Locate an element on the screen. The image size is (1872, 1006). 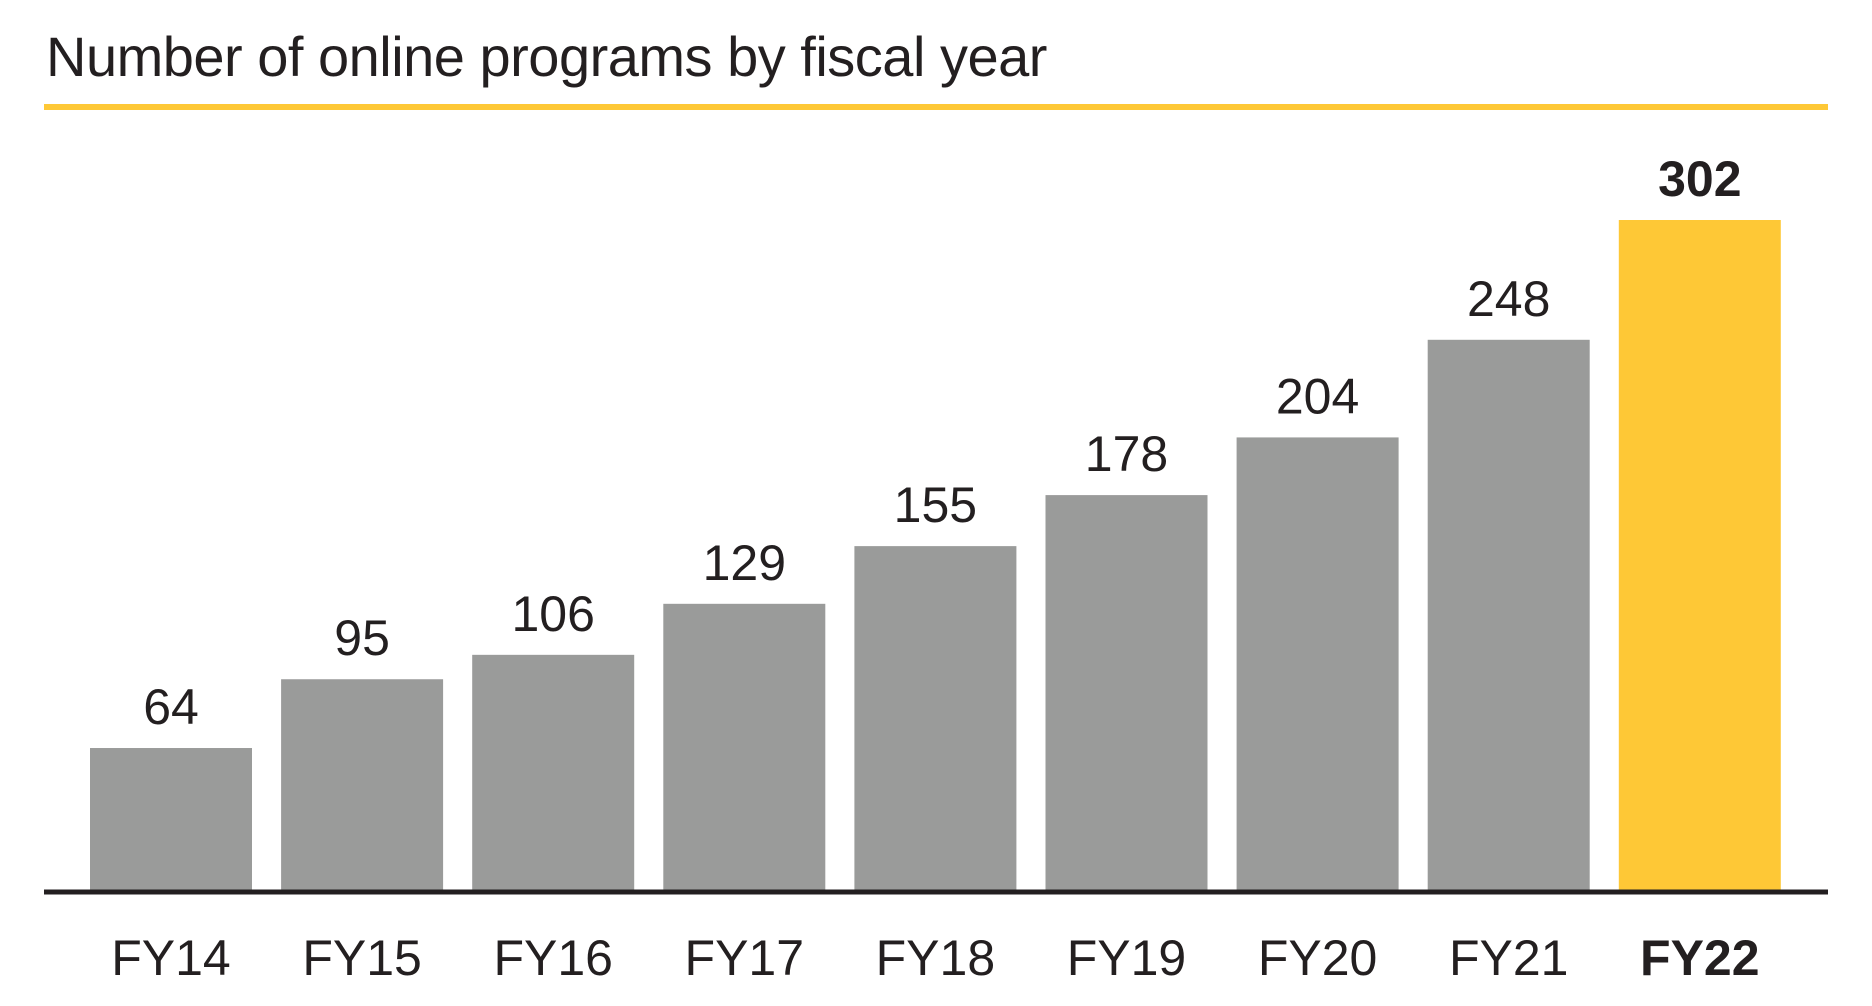
bar-fy17 is located at coordinates (744, 746).